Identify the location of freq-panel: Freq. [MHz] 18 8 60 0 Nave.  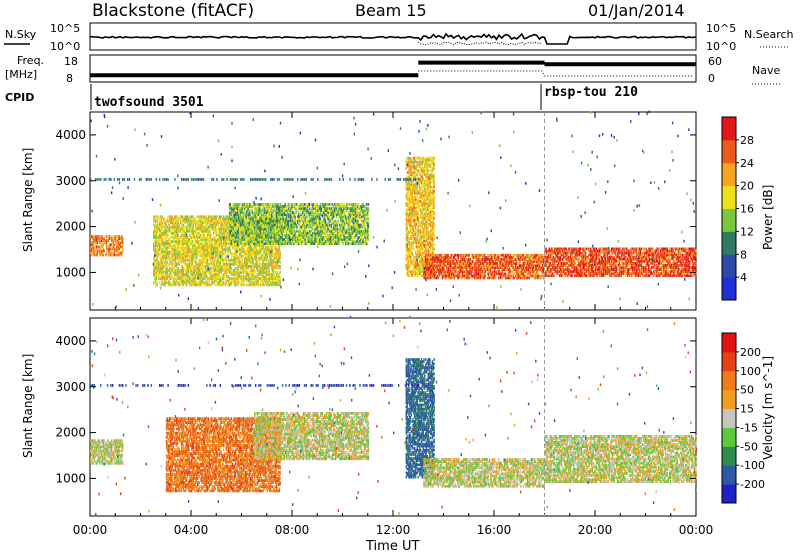
(392, 69).